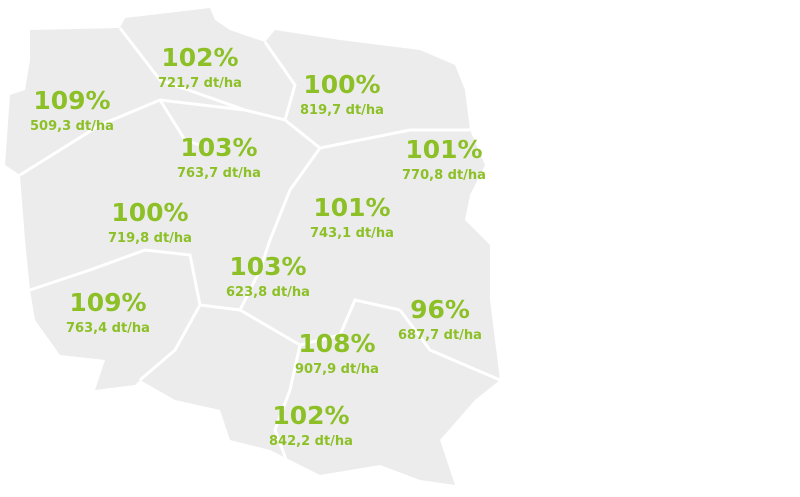 Image resolution: width=800 pixels, height=497 pixels. Describe the element at coordinates (200, 83) in the screenshot. I see `region-yield: 721,7 dt/ha` at that location.